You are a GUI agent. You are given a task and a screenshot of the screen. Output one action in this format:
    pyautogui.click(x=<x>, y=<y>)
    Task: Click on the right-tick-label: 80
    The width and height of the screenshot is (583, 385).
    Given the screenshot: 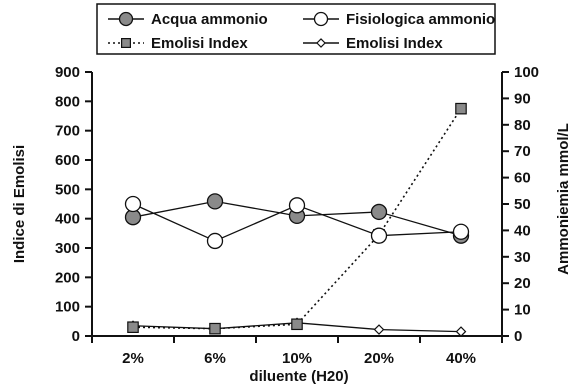 What is the action you would take?
    pyautogui.click(x=522, y=125)
    